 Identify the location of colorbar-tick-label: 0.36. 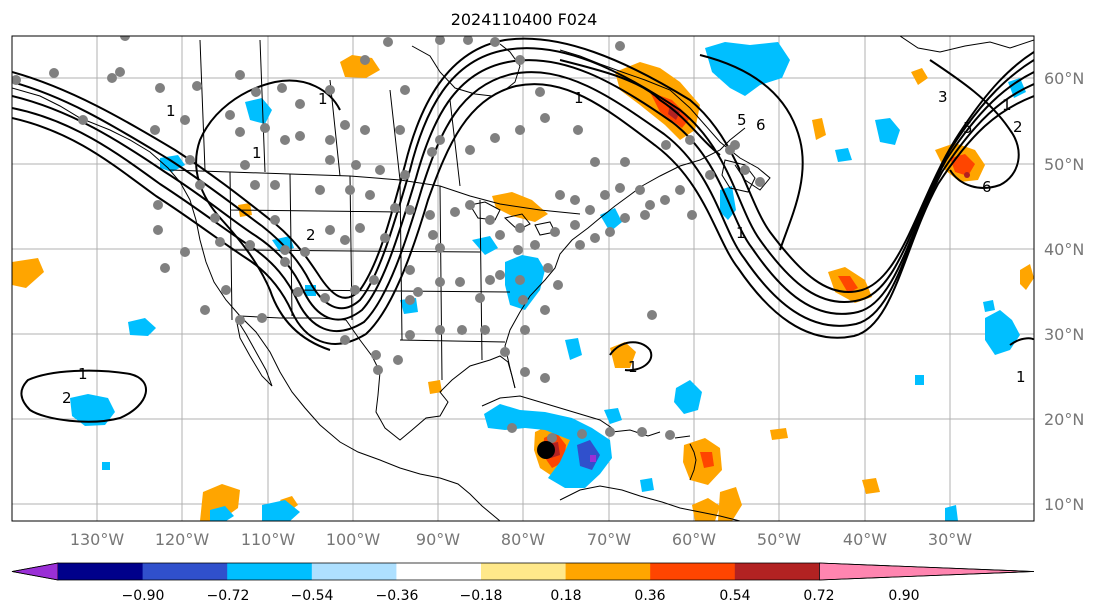
(649, 596).